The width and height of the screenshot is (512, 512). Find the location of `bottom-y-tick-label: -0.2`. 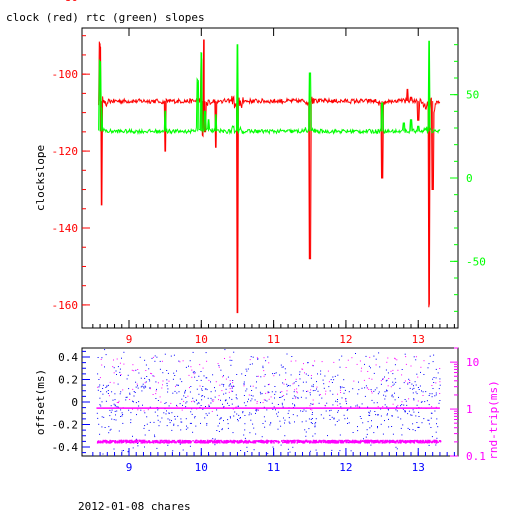

bottom-y-tick-label: -0.2 is located at coordinates (65, 425).